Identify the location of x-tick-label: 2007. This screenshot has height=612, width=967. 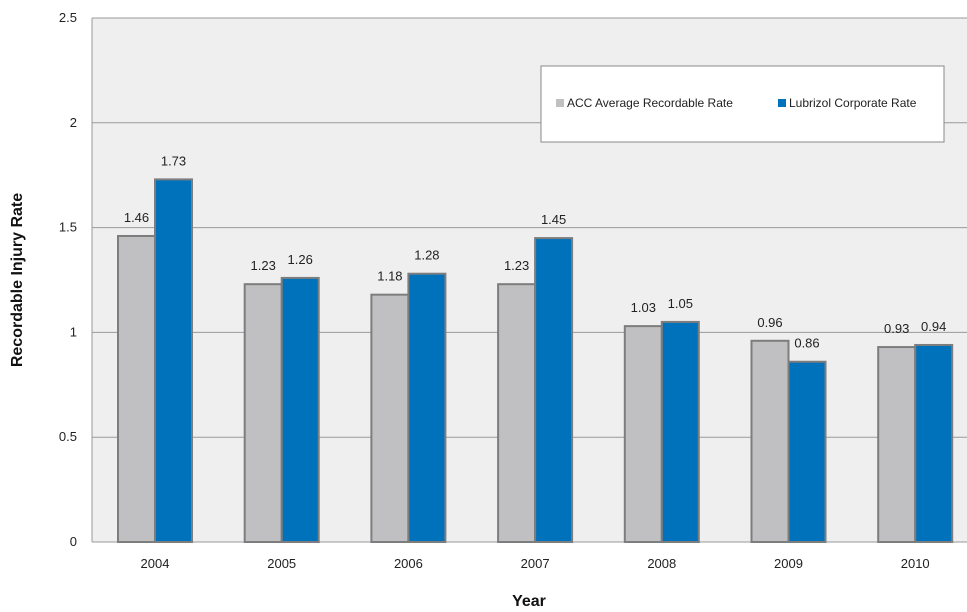
(535, 563).